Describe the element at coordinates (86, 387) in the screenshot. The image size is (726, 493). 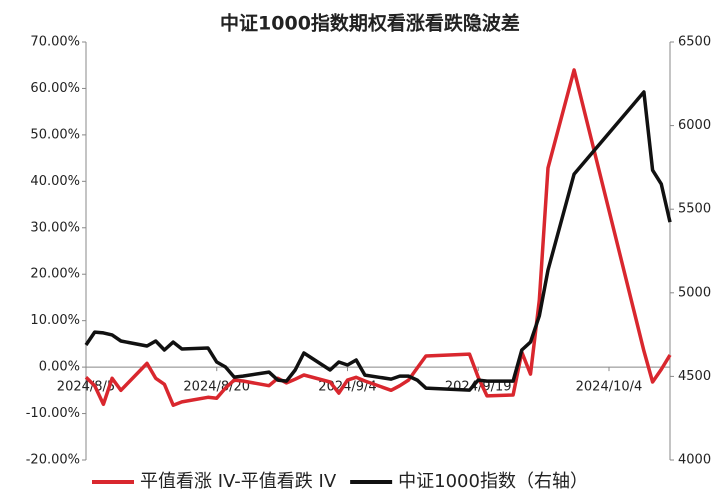
I see `x-tick-label: 2024/8/5` at that location.